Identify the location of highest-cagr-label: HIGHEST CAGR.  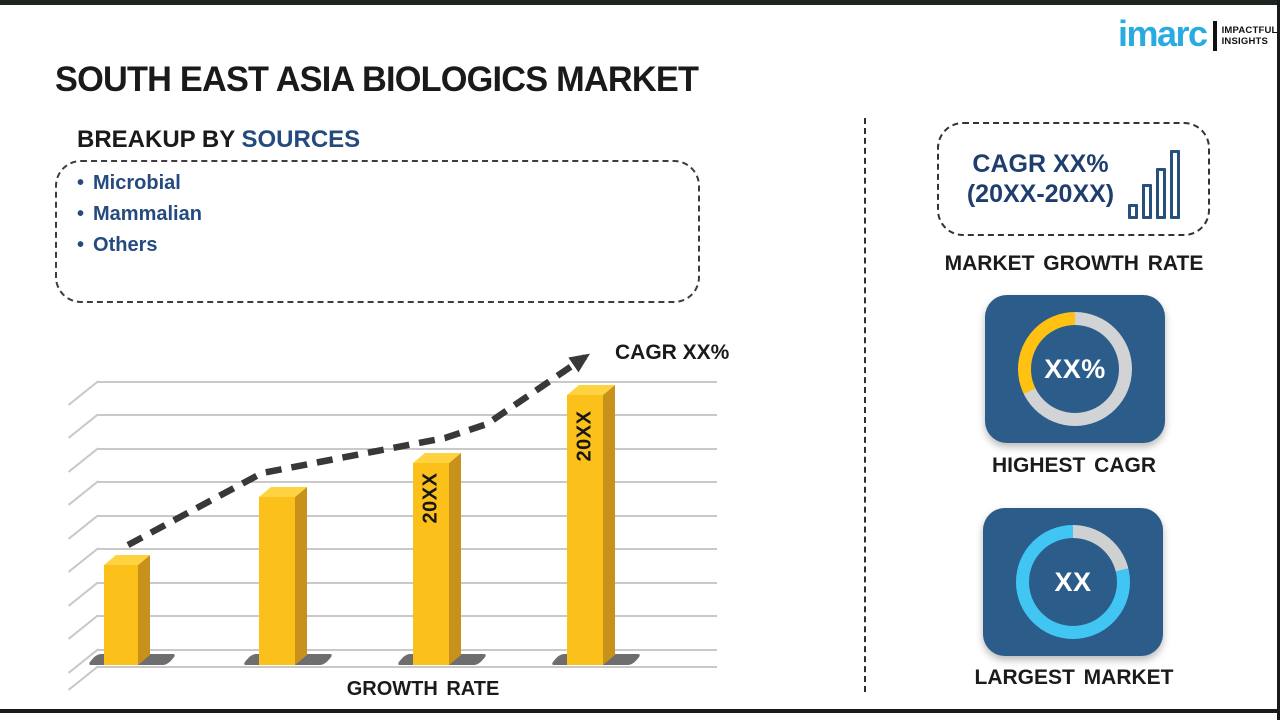
(1073, 465).